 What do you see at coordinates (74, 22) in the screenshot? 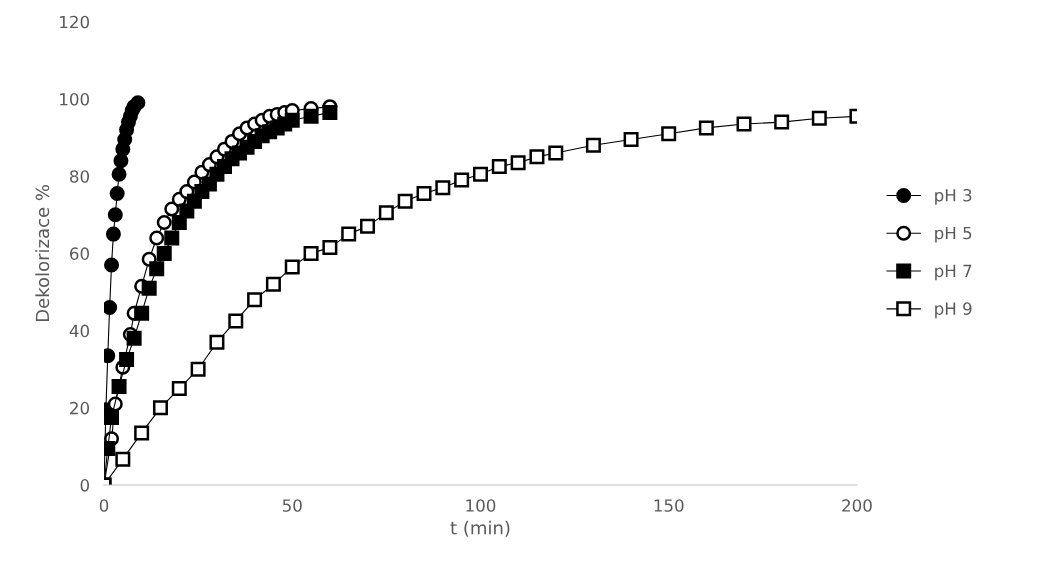
I see `y-tick-label: 120` at bounding box center [74, 22].